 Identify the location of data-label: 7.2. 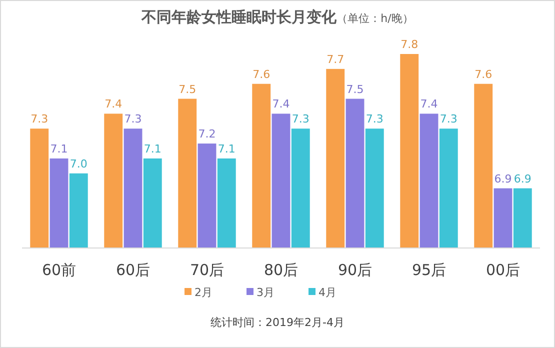
(207, 134).